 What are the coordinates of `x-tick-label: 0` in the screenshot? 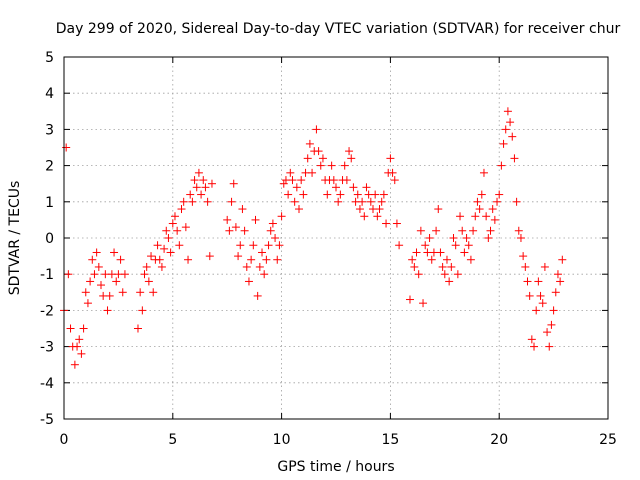 It's located at (64, 440).